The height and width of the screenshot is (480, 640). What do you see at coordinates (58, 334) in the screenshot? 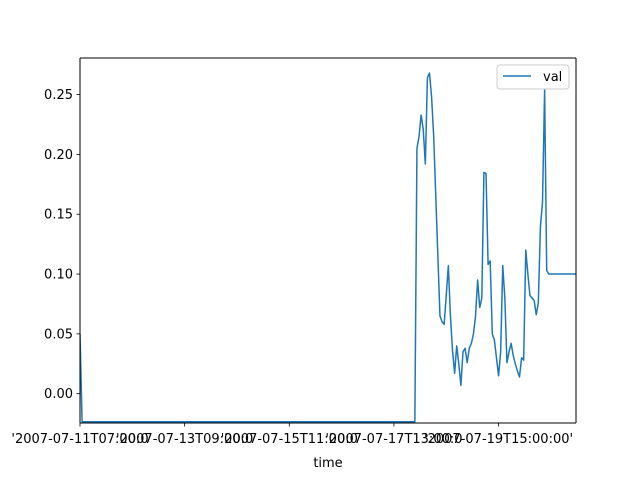
I see `y-tick-label: 0.05` at bounding box center [58, 334].